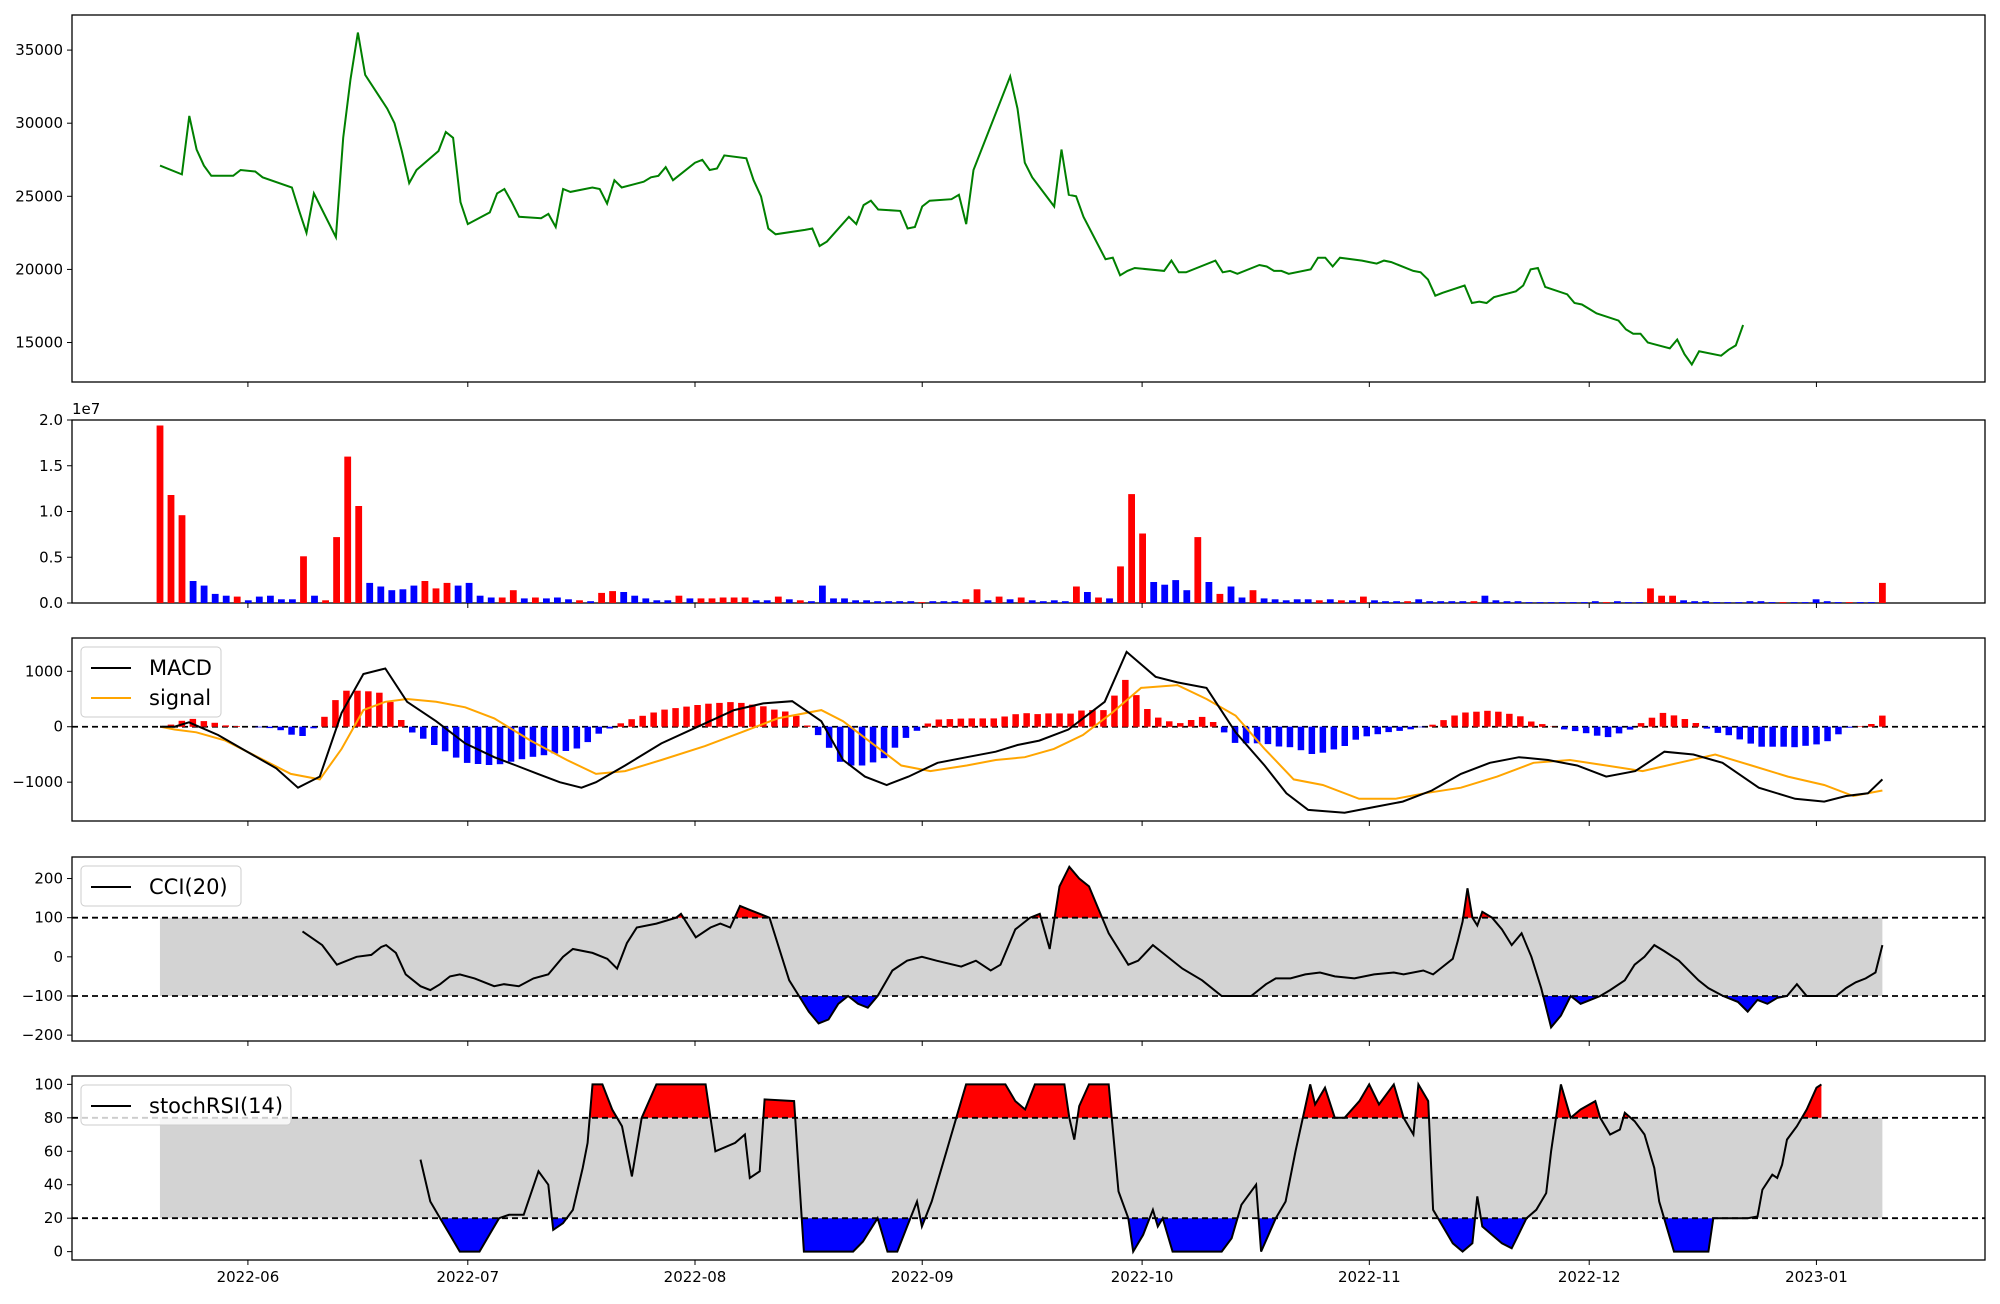 The height and width of the screenshot is (1304, 2000). What do you see at coordinates (1021, 1168) in the screenshot?
I see `stochrsi-neutral-band` at bounding box center [1021, 1168].